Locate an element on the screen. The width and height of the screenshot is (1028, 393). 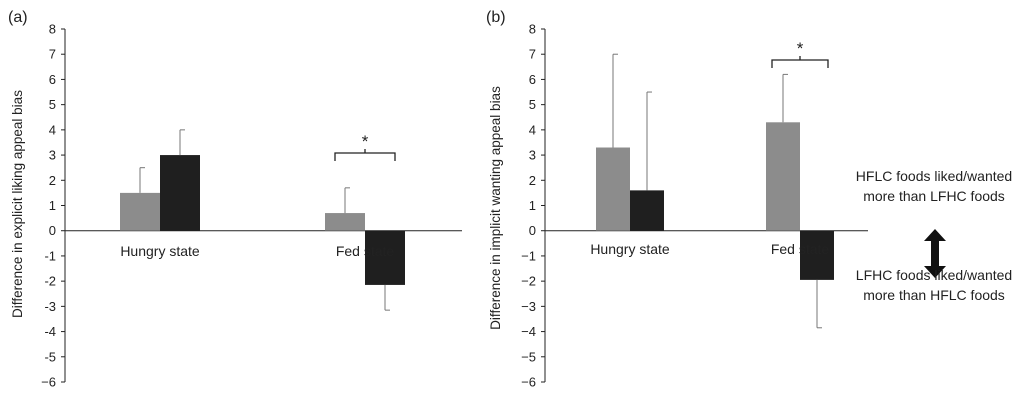
panel-label-b: (b) is located at coordinates (496, 17).